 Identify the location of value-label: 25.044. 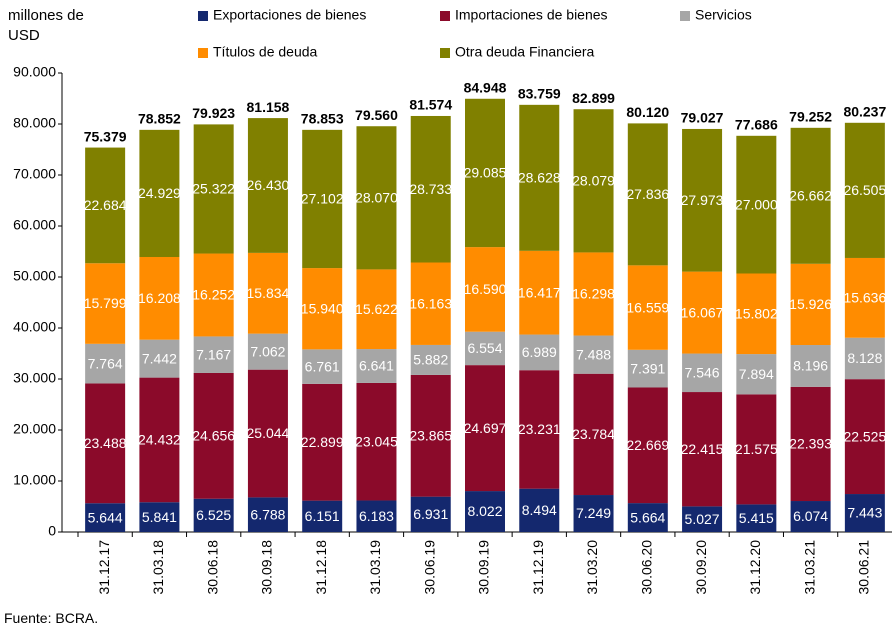
(268, 433).